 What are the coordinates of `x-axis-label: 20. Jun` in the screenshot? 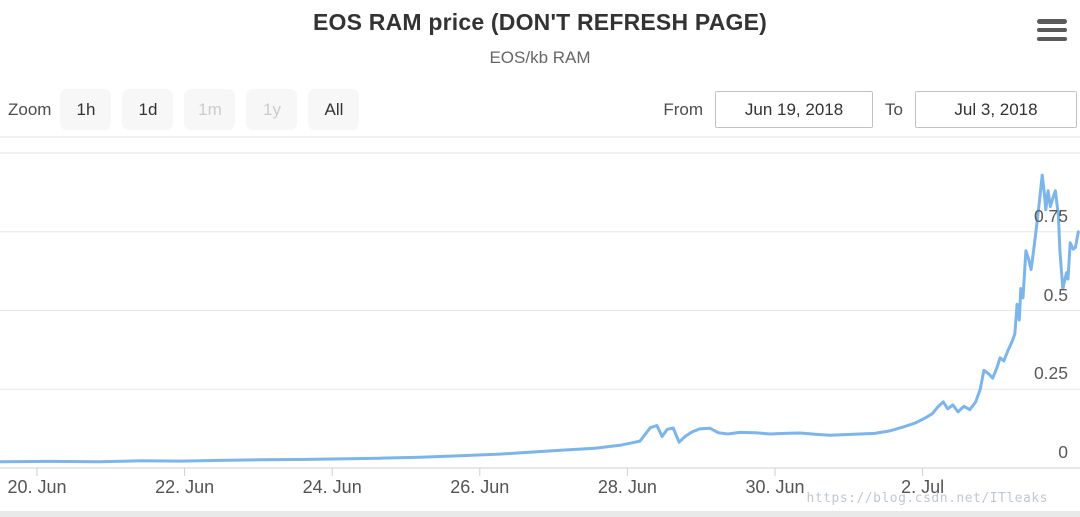 It's located at (37, 487).